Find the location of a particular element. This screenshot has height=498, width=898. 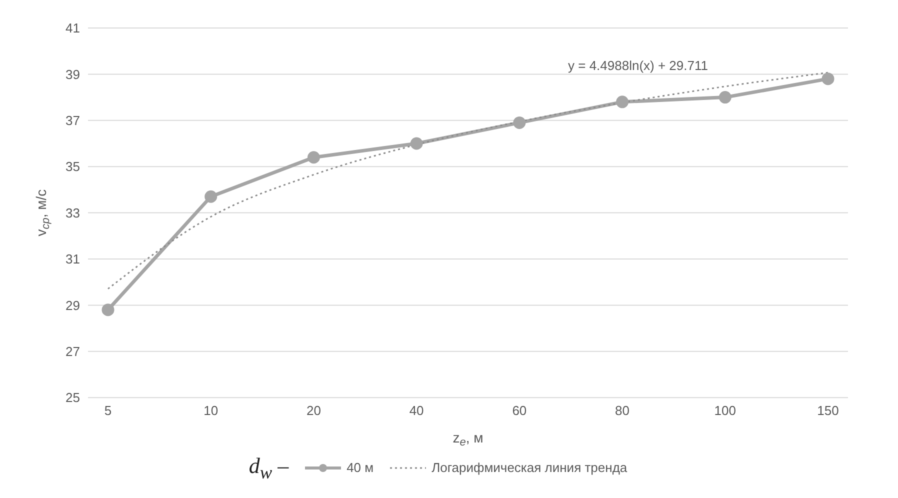

y-tick-label: 27 is located at coordinates (73, 352).